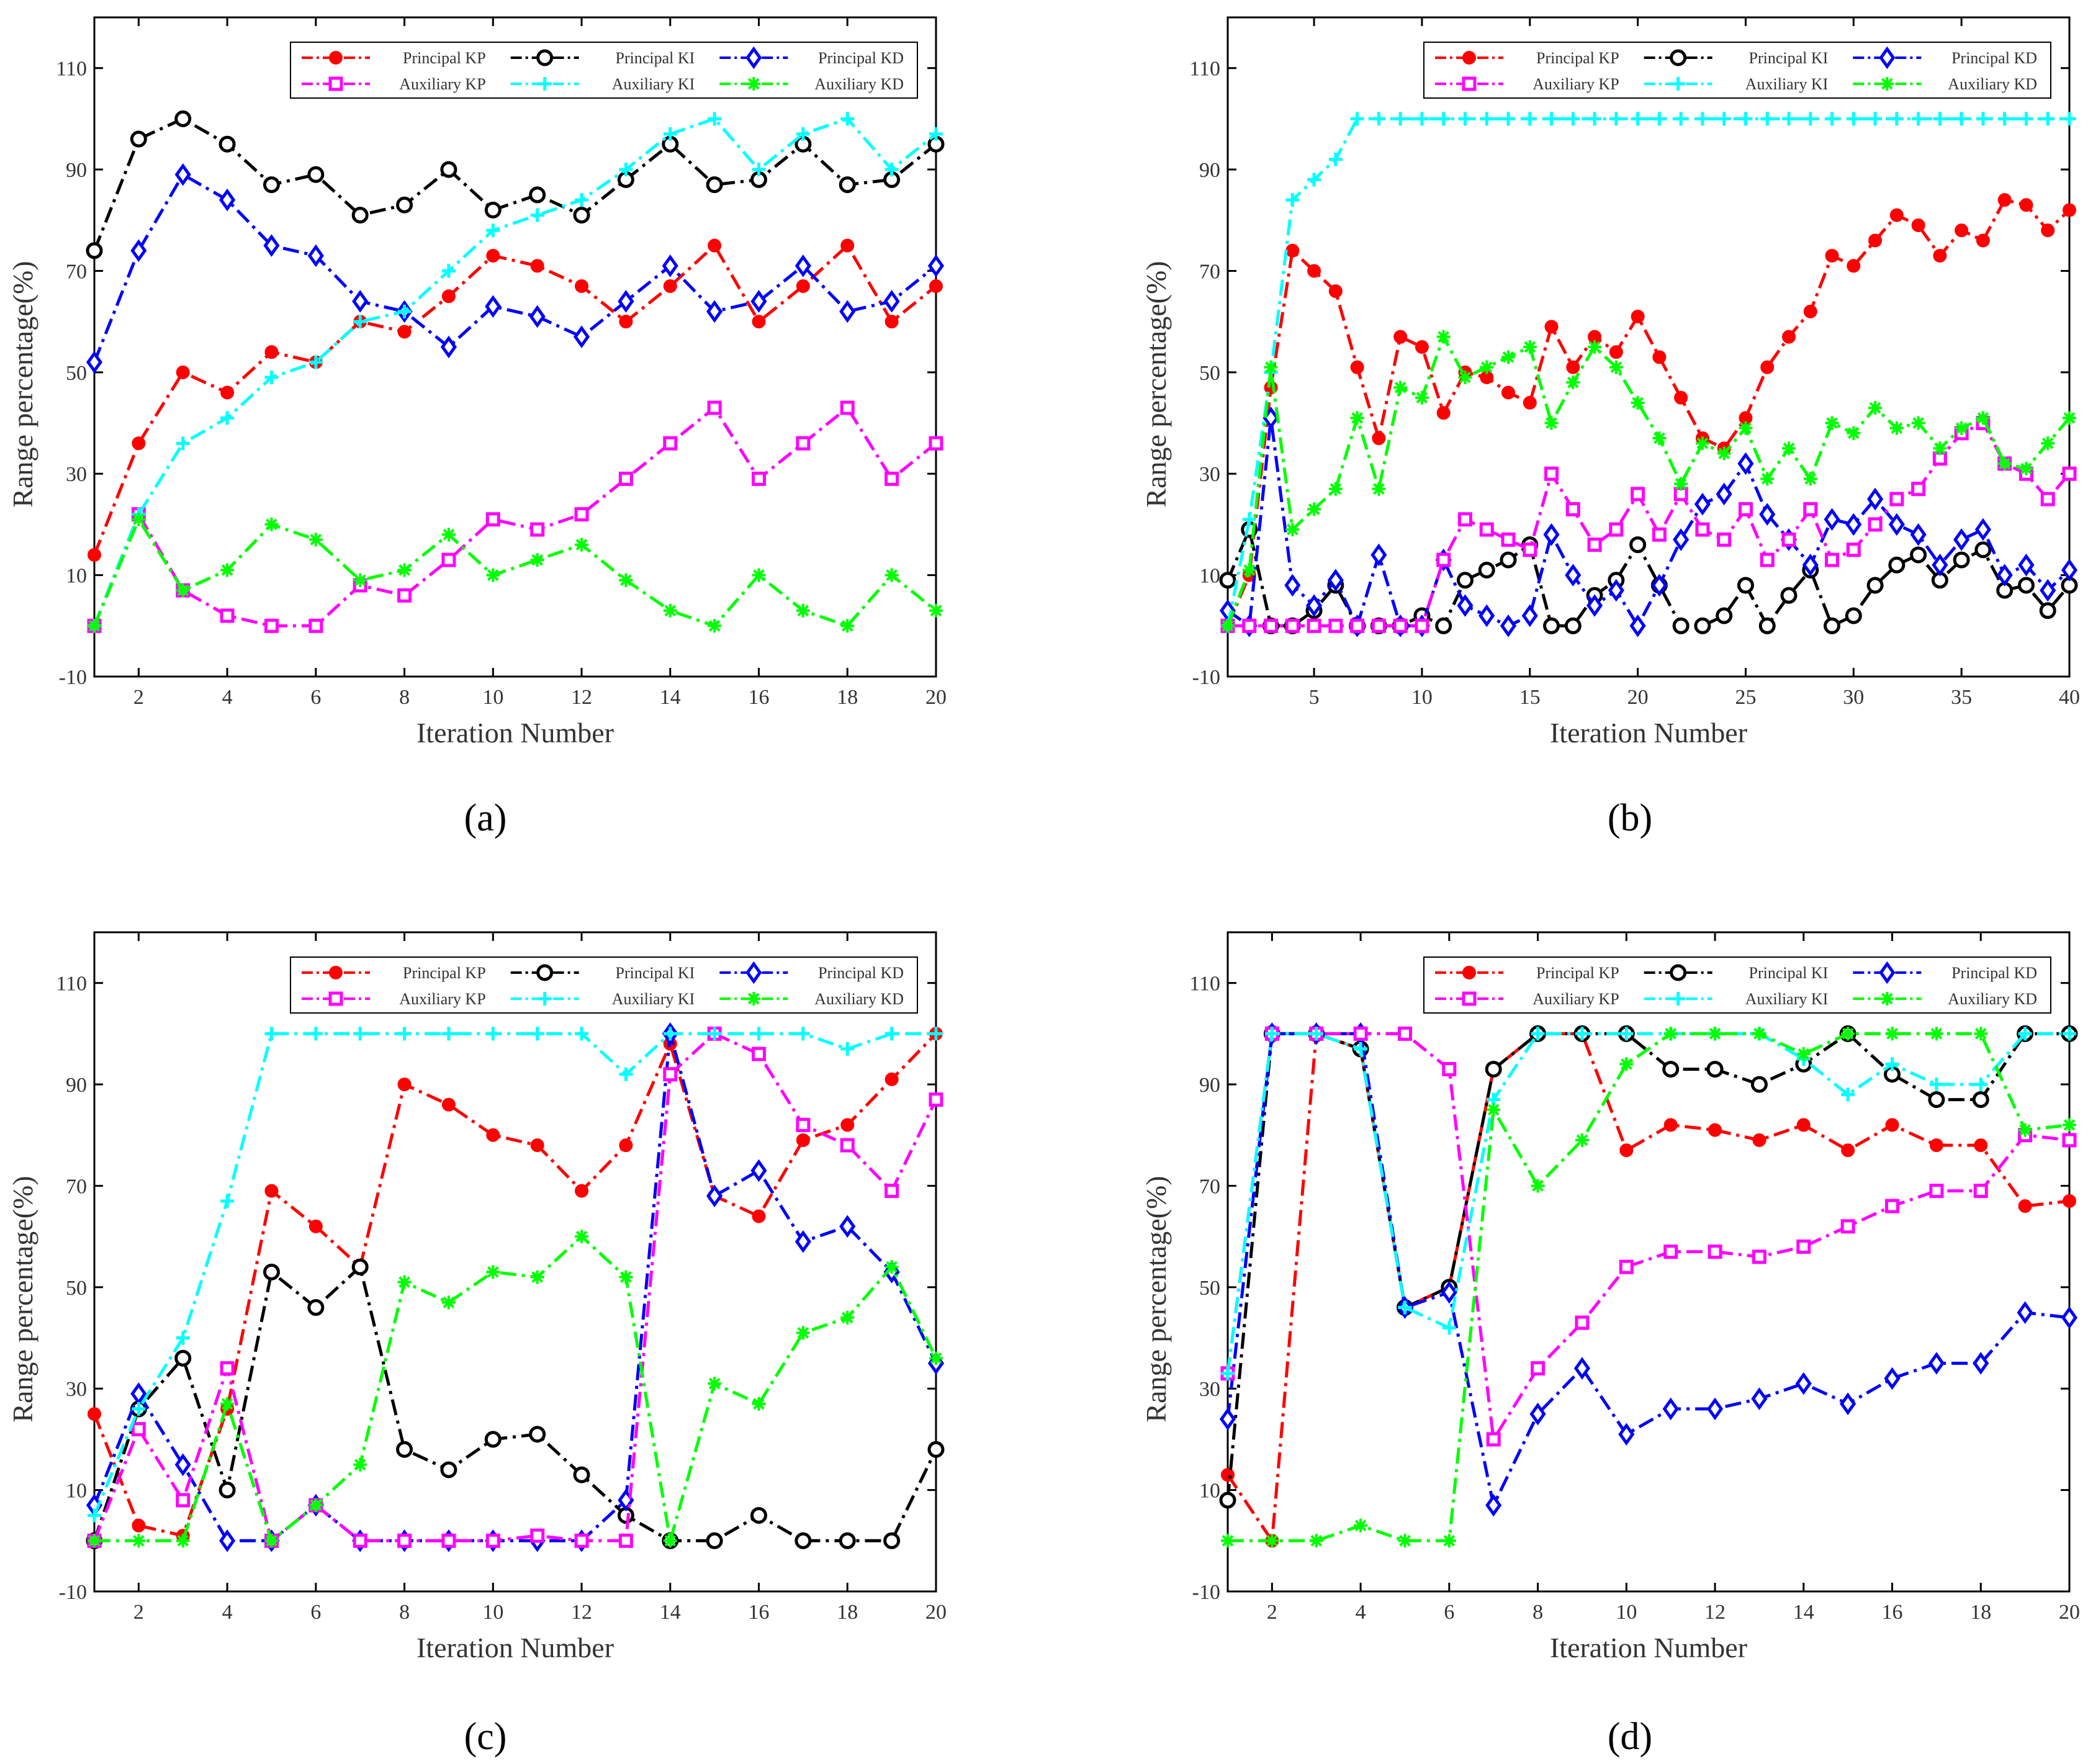  Describe the element at coordinates (1209, 1187) in the screenshot. I see `y-tick-label: 70` at that location.